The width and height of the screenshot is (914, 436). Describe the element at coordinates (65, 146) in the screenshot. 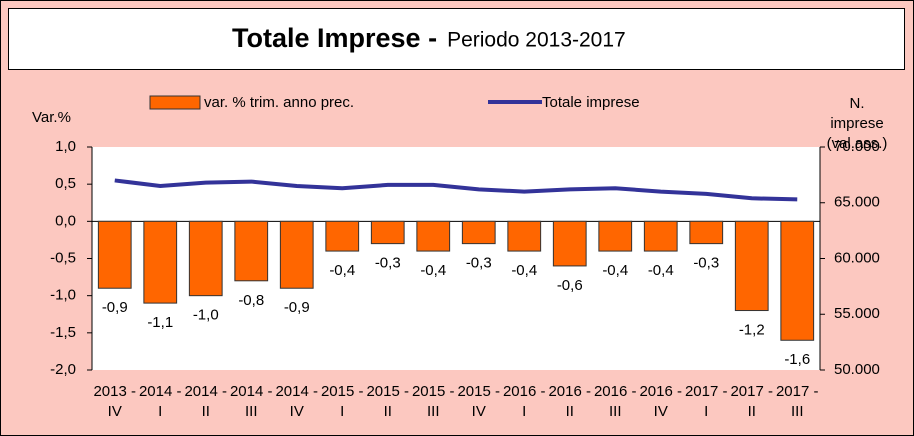

I see `y-tick-label: 1,0` at that location.